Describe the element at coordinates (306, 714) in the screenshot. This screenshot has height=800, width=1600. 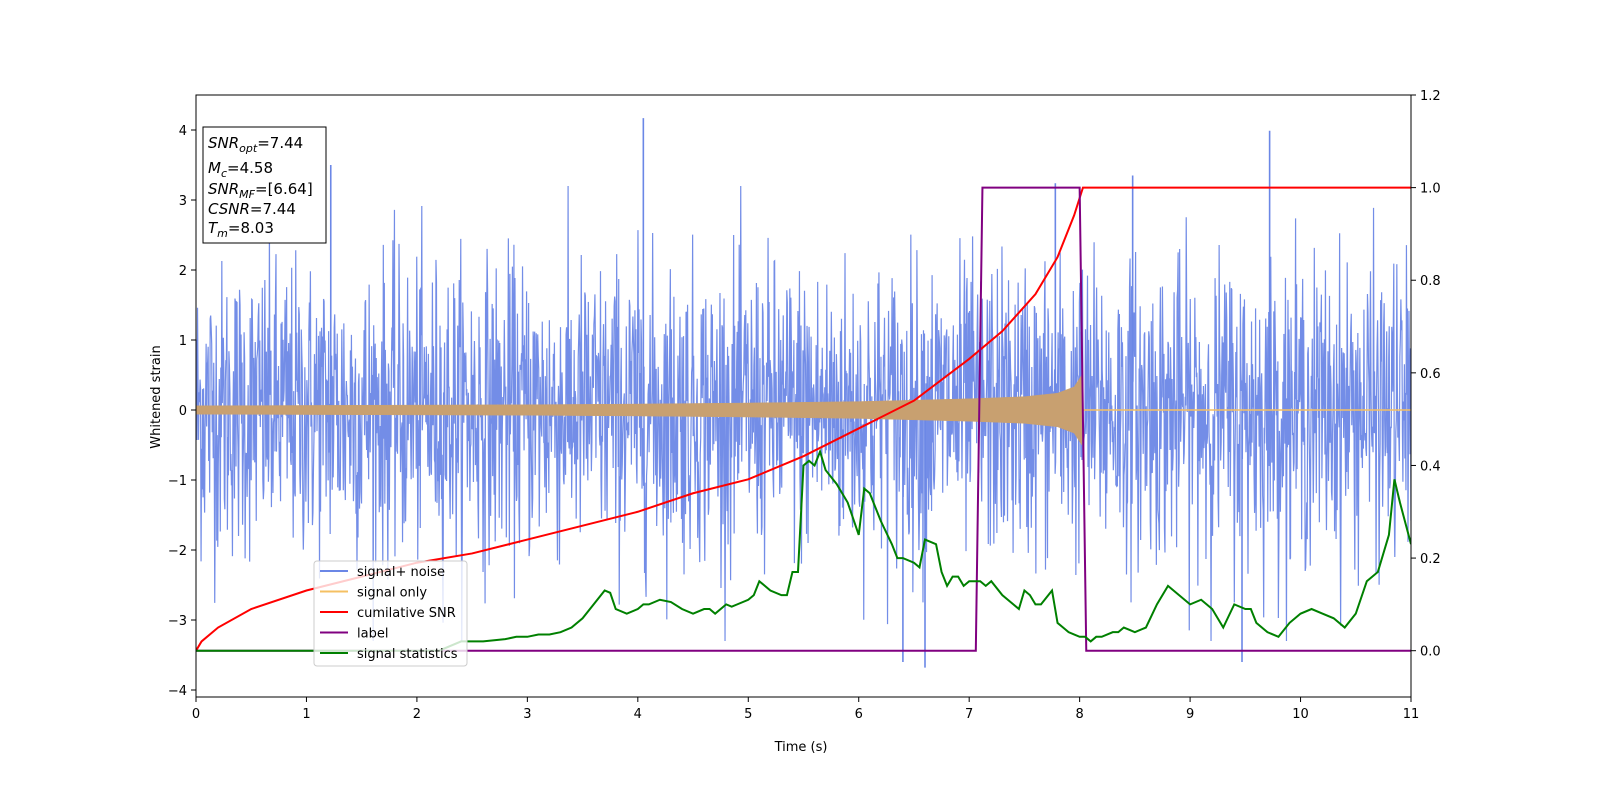
I see `x-tick-label: 1` at that location.